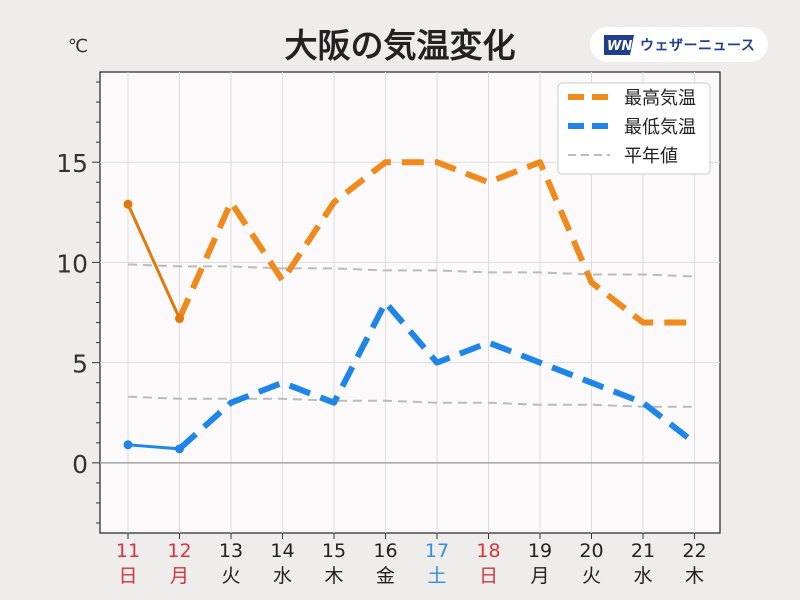 This screenshot has height=600, width=800. Describe the element at coordinates (80, 364) in the screenshot. I see `y-tick-label: 5` at that location.